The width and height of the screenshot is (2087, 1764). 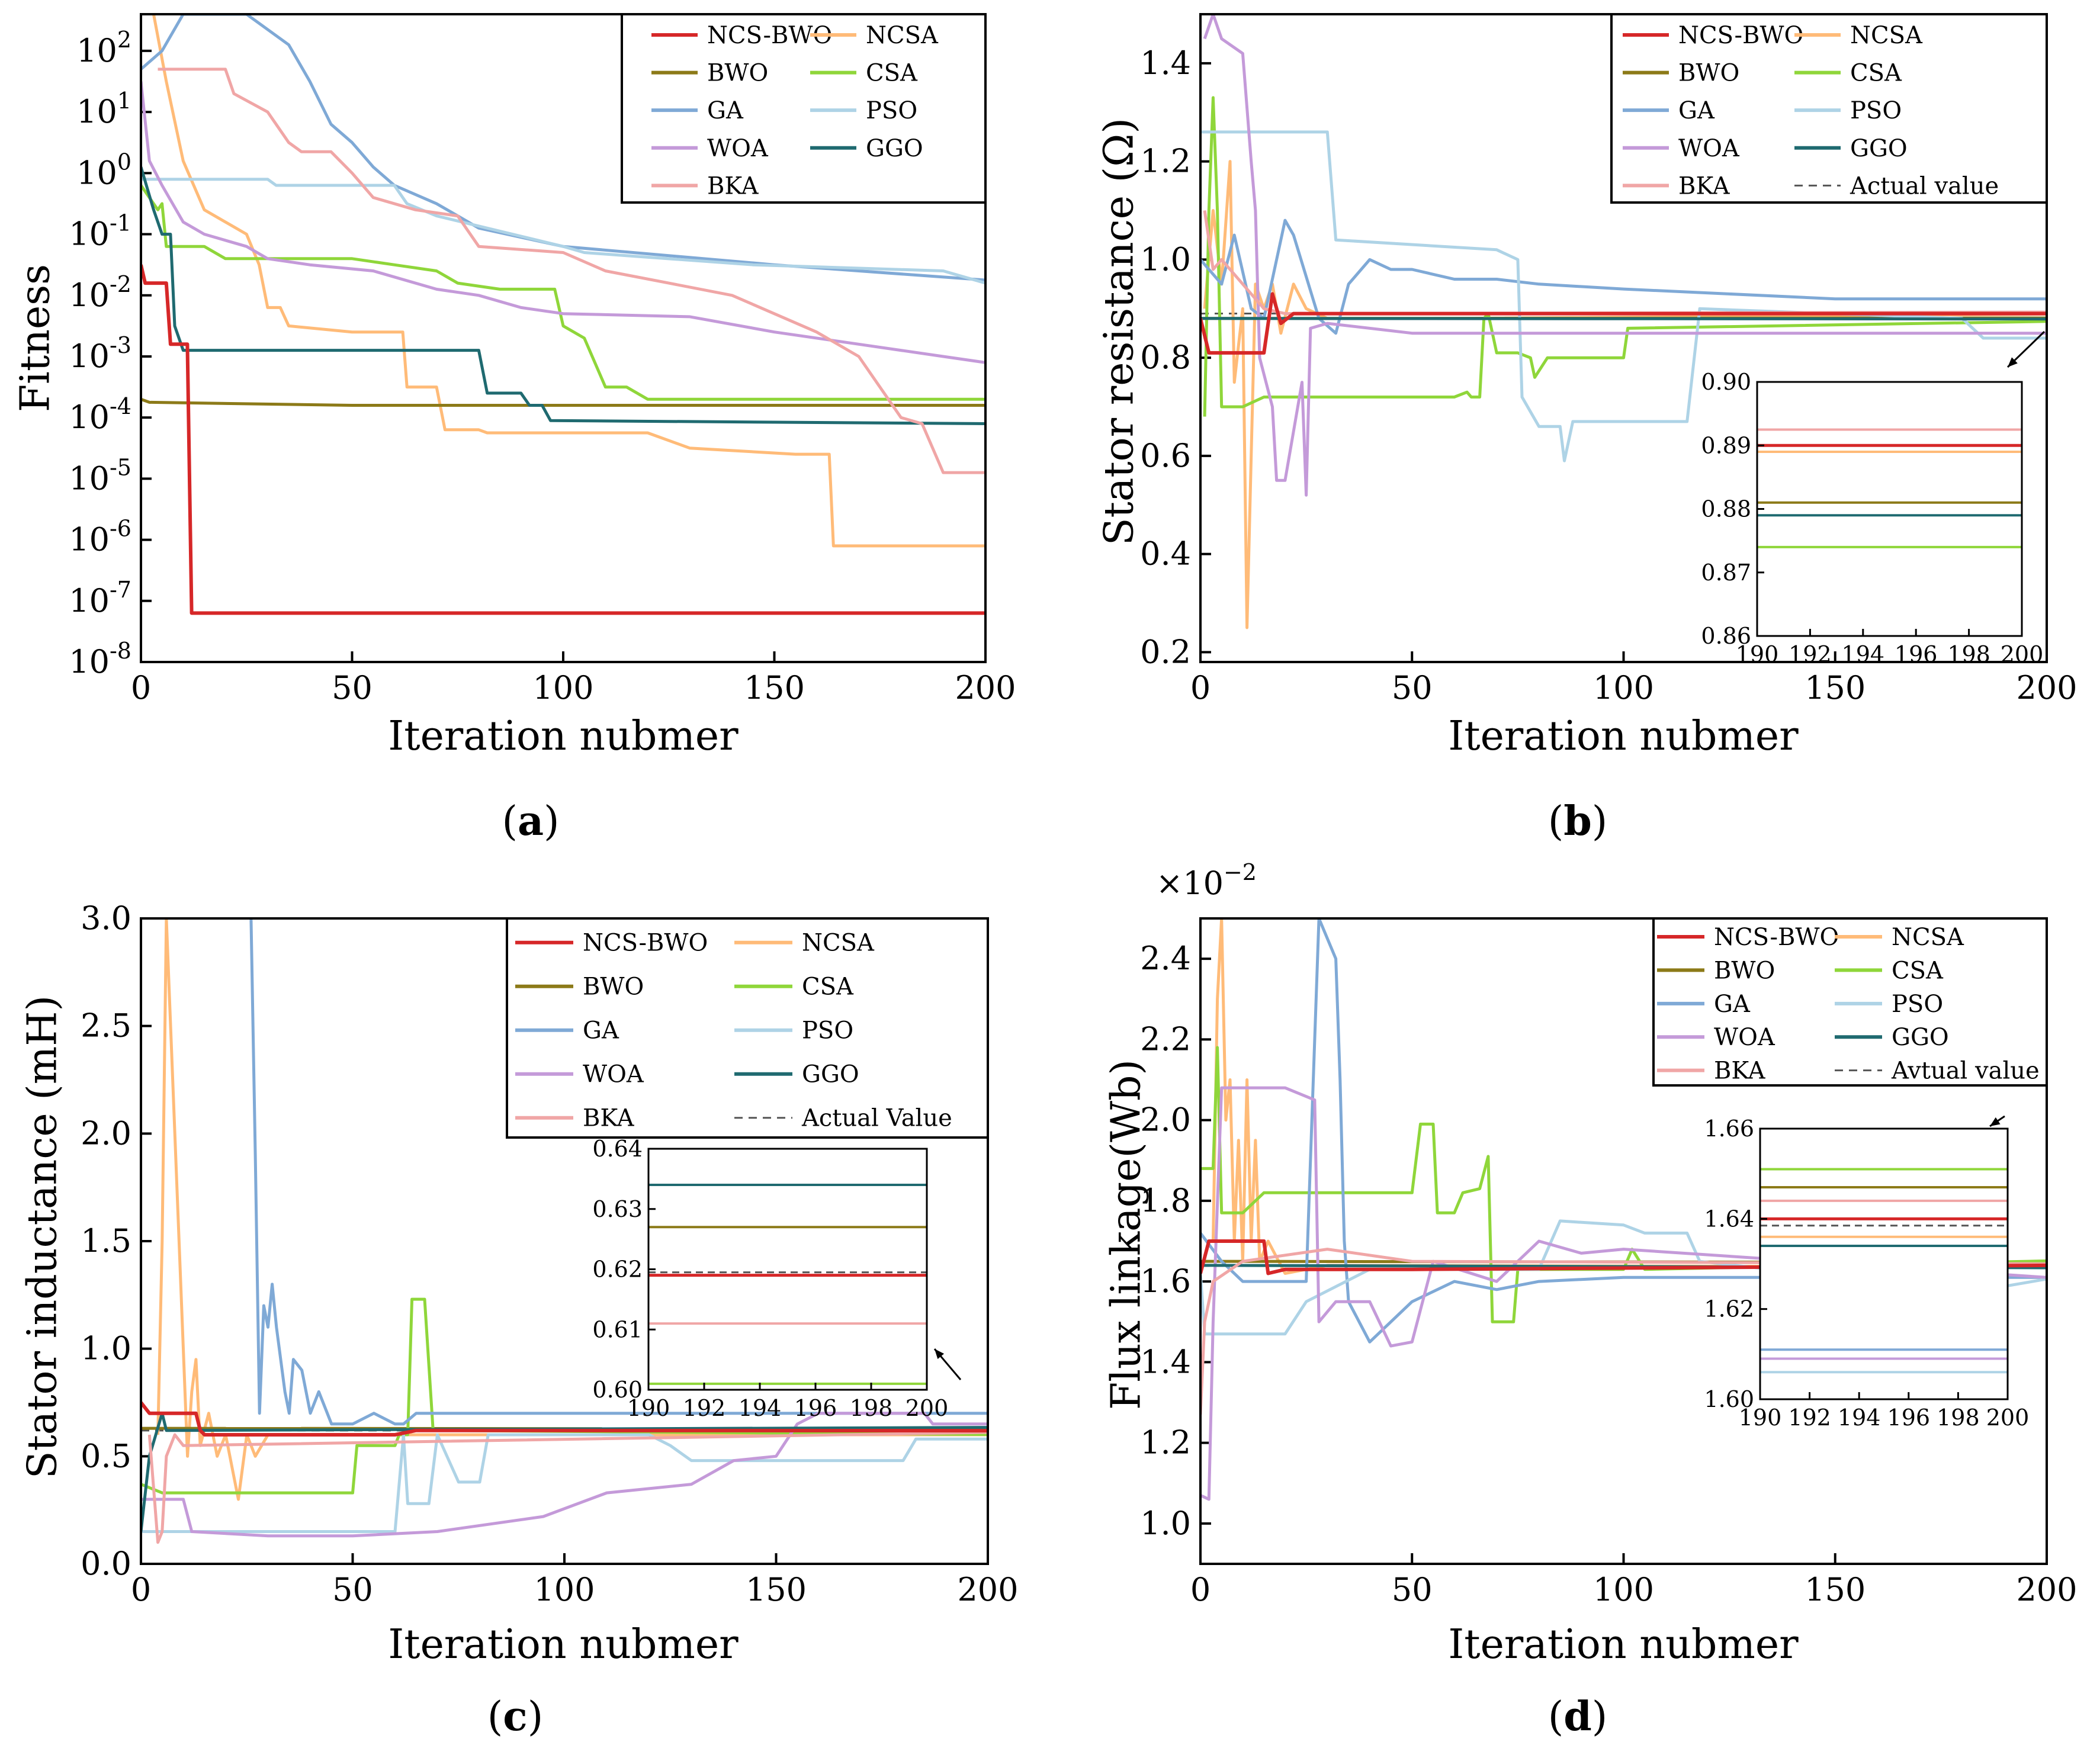 What do you see at coordinates (1578, 1716) in the screenshot?
I see `panel-label: (d)` at bounding box center [1578, 1716].